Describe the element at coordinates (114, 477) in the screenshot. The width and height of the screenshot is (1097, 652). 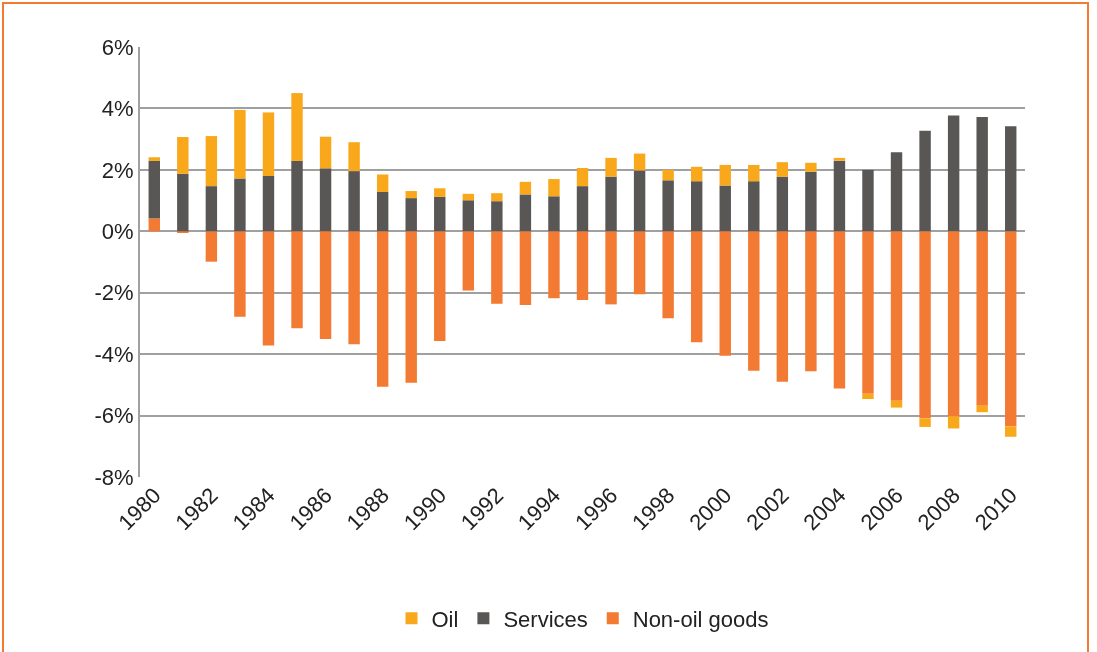
I see `y-tick-label: -8%` at that location.